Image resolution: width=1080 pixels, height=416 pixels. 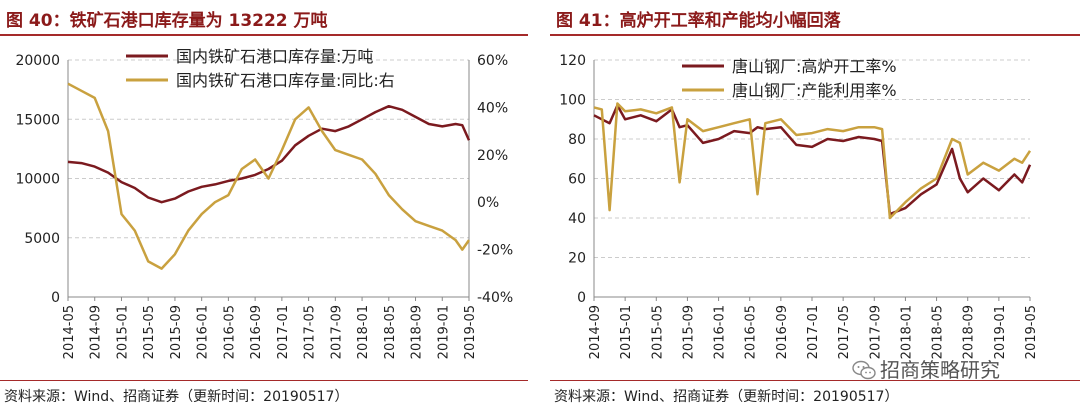 What do you see at coordinates (492, 61) in the screenshot?
I see `y-right-tick-label: 60%` at bounding box center [492, 61].